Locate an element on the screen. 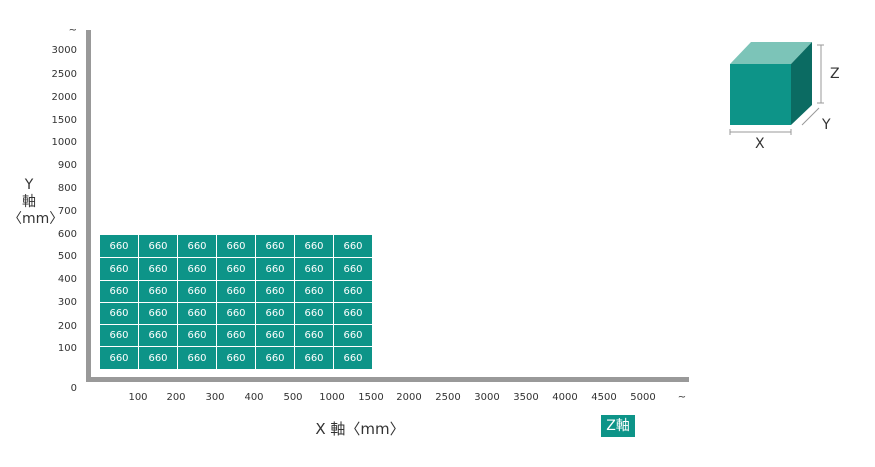 This screenshot has height=467, width=875. y-tick-label: 600 is located at coordinates (67, 234).